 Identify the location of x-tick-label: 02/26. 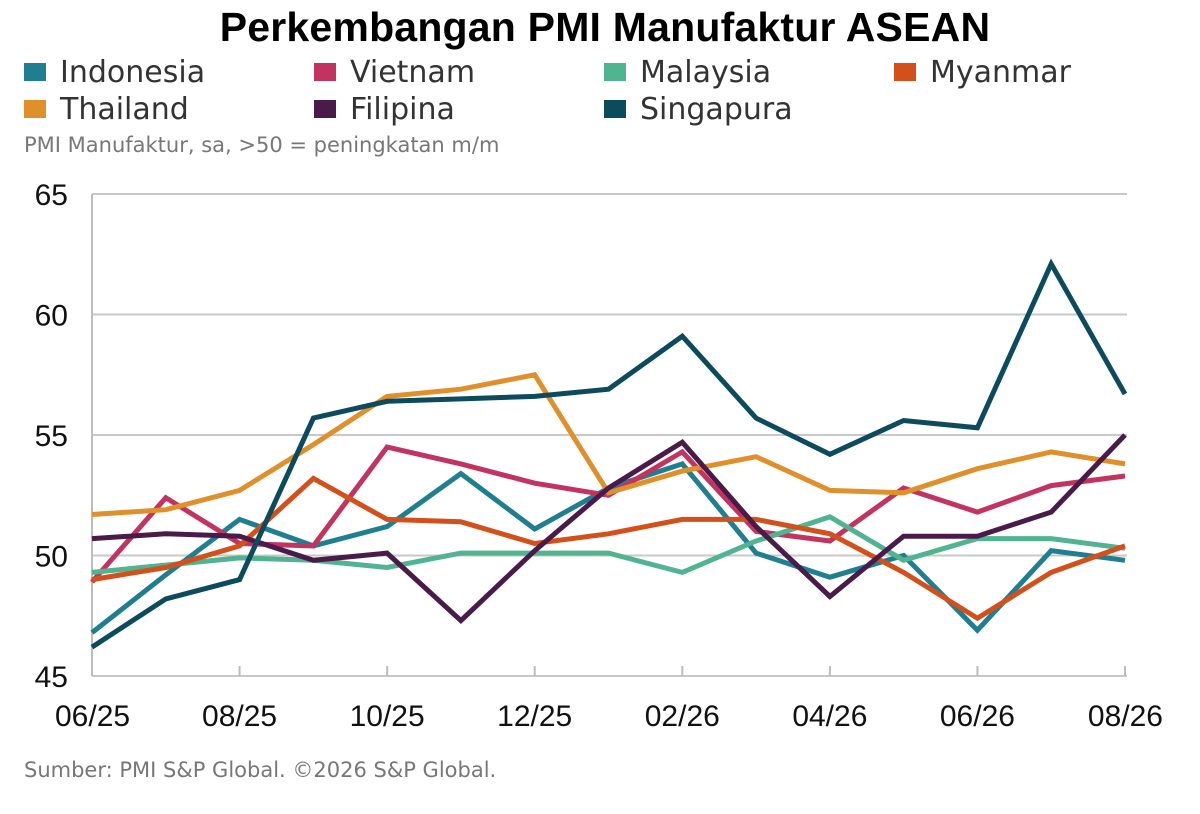
(682, 716).